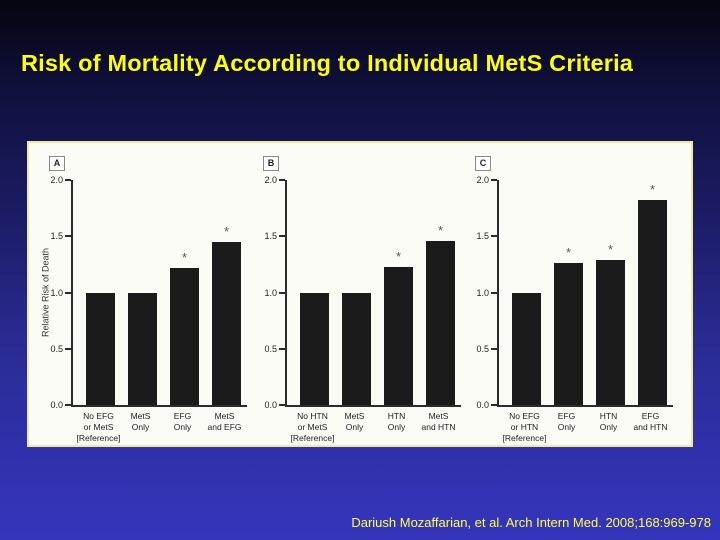 The image size is (720, 540). I want to click on x-tick-label: MetS and EFG, so click(224, 422).